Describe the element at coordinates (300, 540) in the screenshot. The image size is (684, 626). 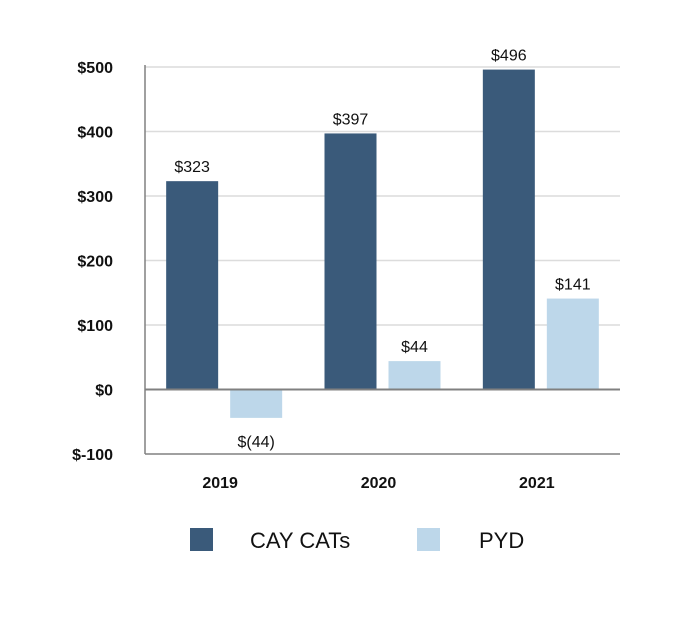
I see `legend-label-0: CAY CATs` at that location.